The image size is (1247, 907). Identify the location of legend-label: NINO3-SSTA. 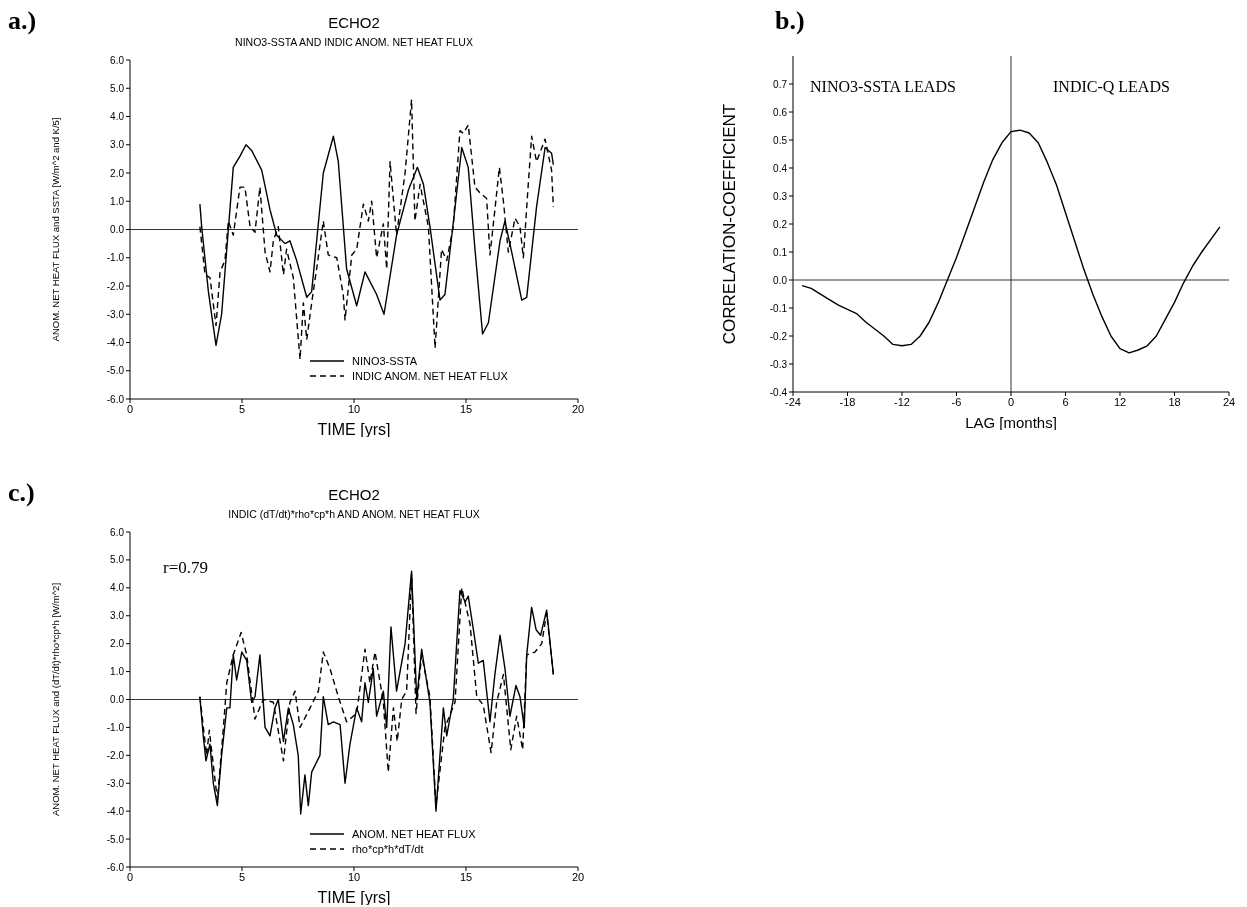
(385, 360).